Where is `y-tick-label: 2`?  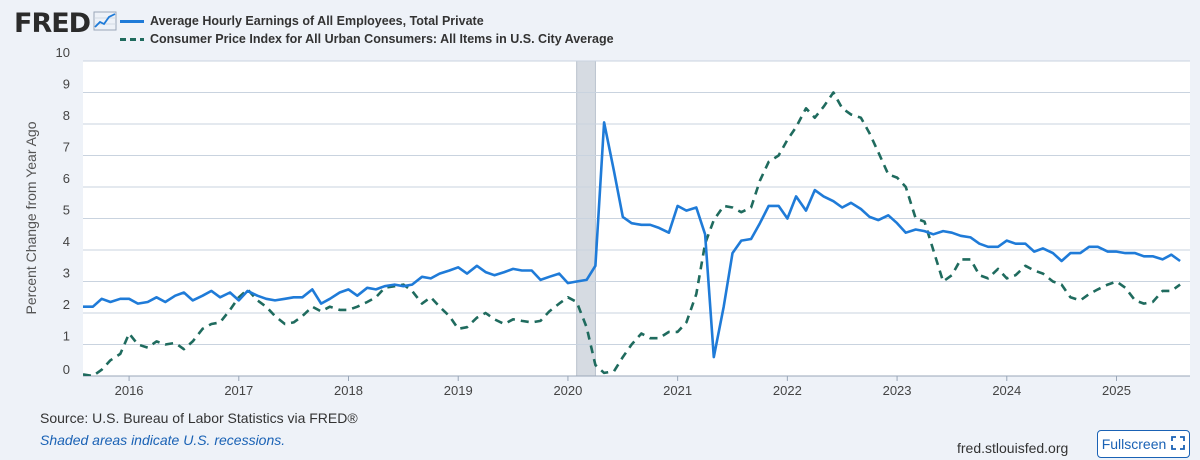
y-tick-label: 2 is located at coordinates (66, 304).